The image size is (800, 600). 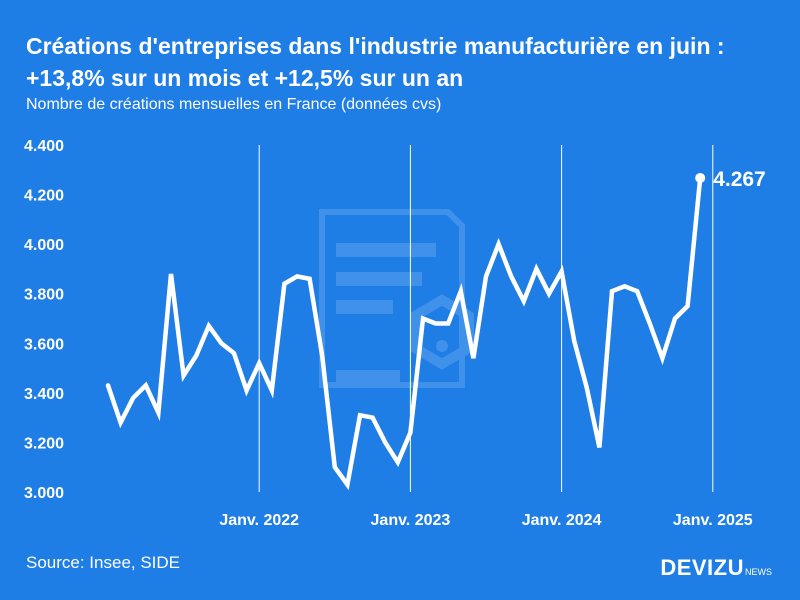 What do you see at coordinates (44, 493) in the screenshot?
I see `y-tick-label: 3.000` at bounding box center [44, 493].